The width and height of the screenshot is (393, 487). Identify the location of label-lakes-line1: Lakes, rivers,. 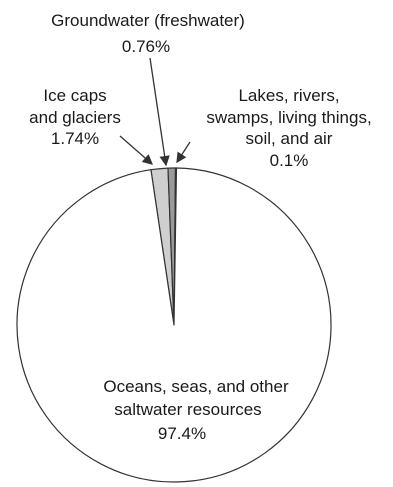
(288, 95).